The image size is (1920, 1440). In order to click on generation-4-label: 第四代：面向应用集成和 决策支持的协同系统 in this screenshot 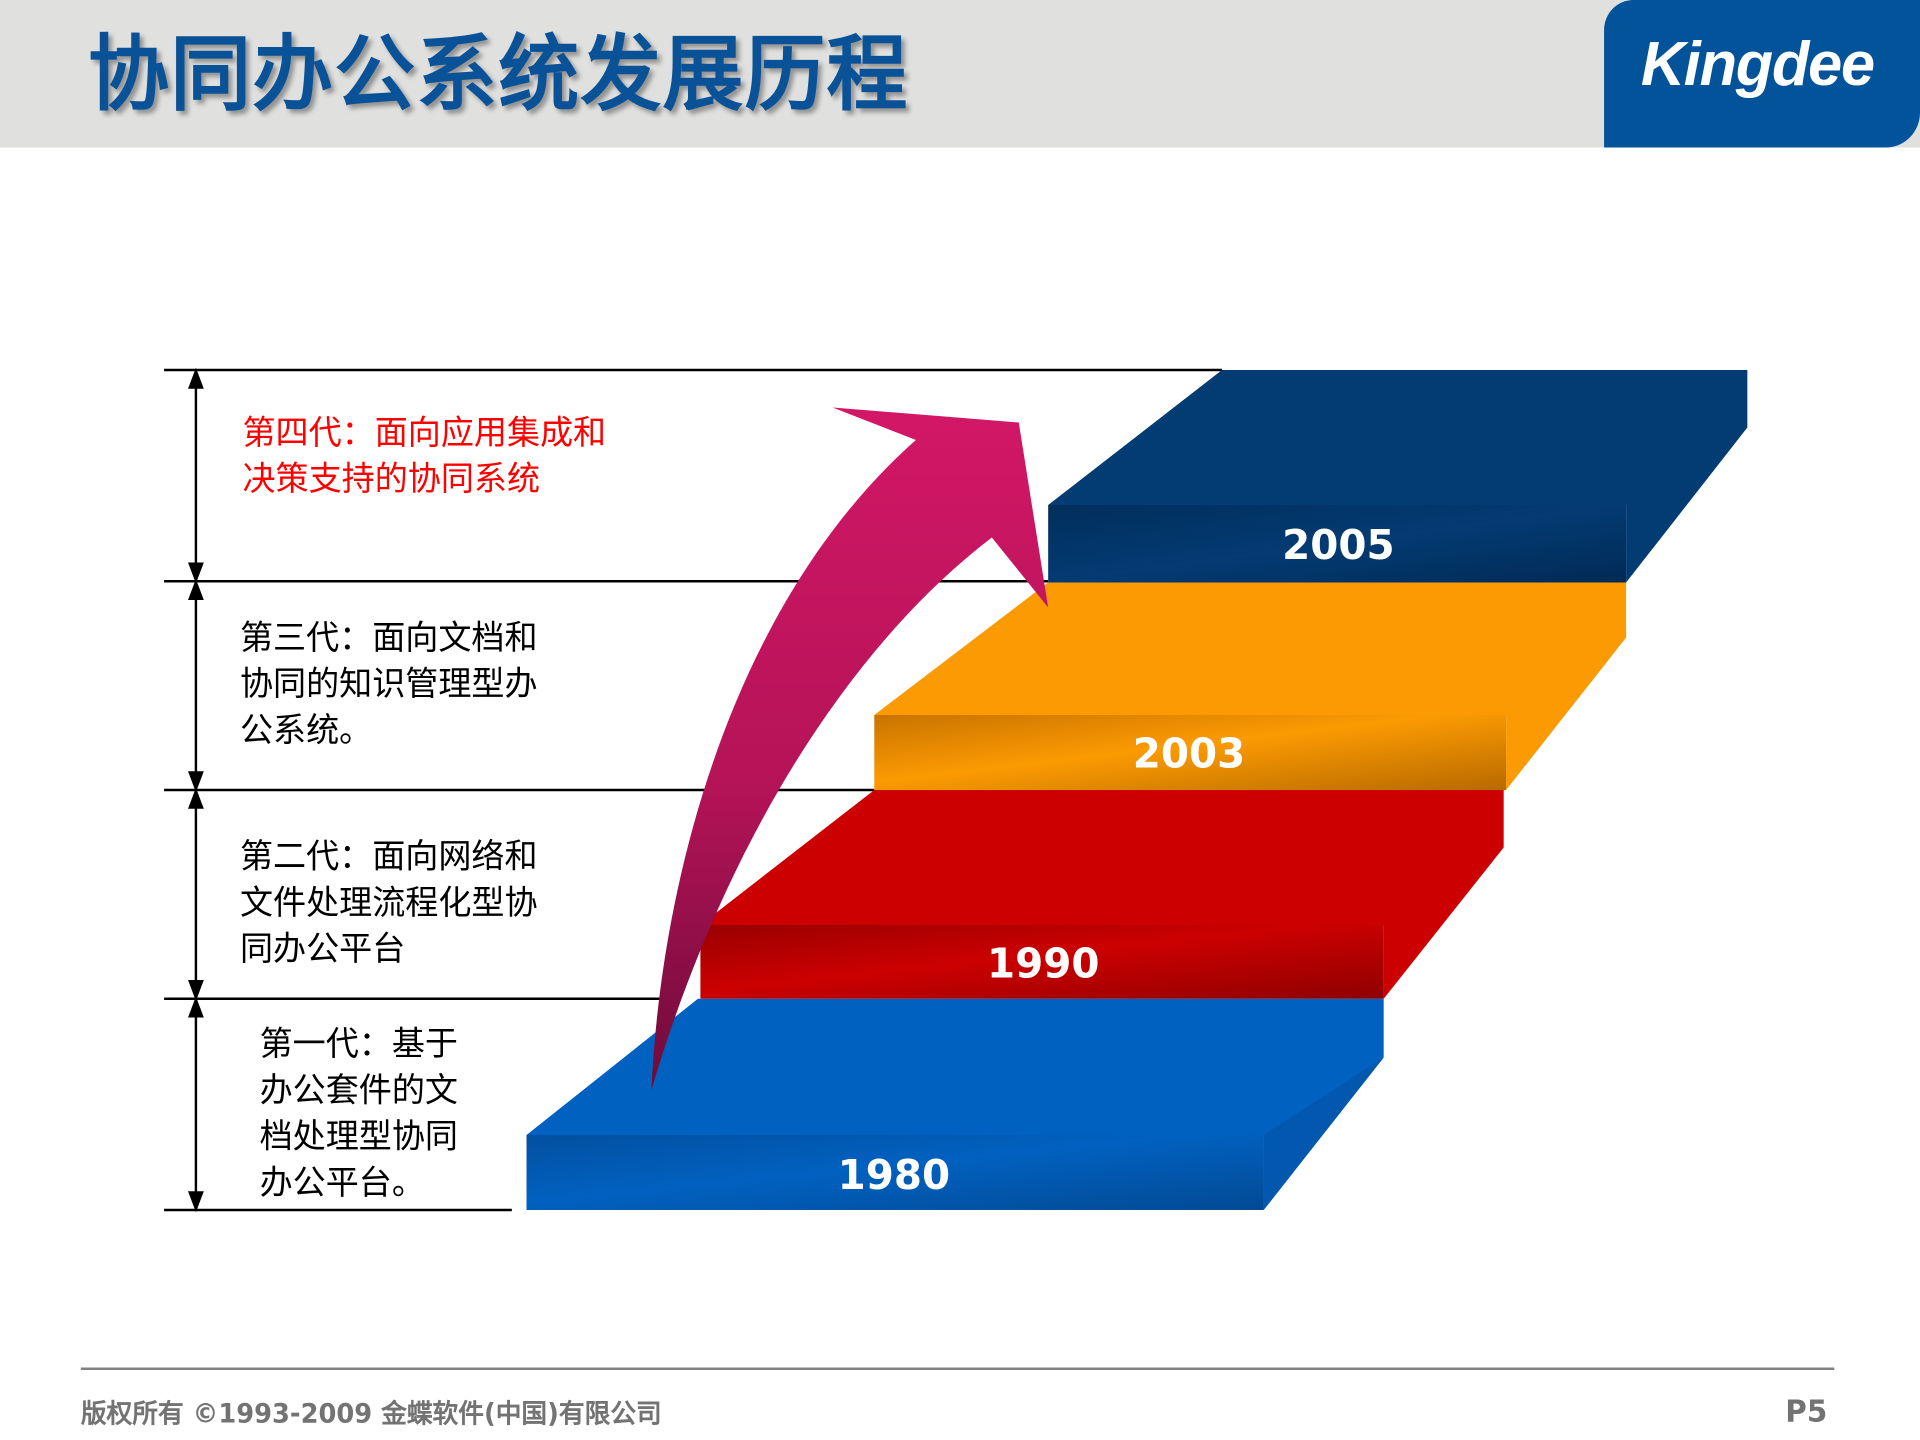, I will do `click(424, 456)`.